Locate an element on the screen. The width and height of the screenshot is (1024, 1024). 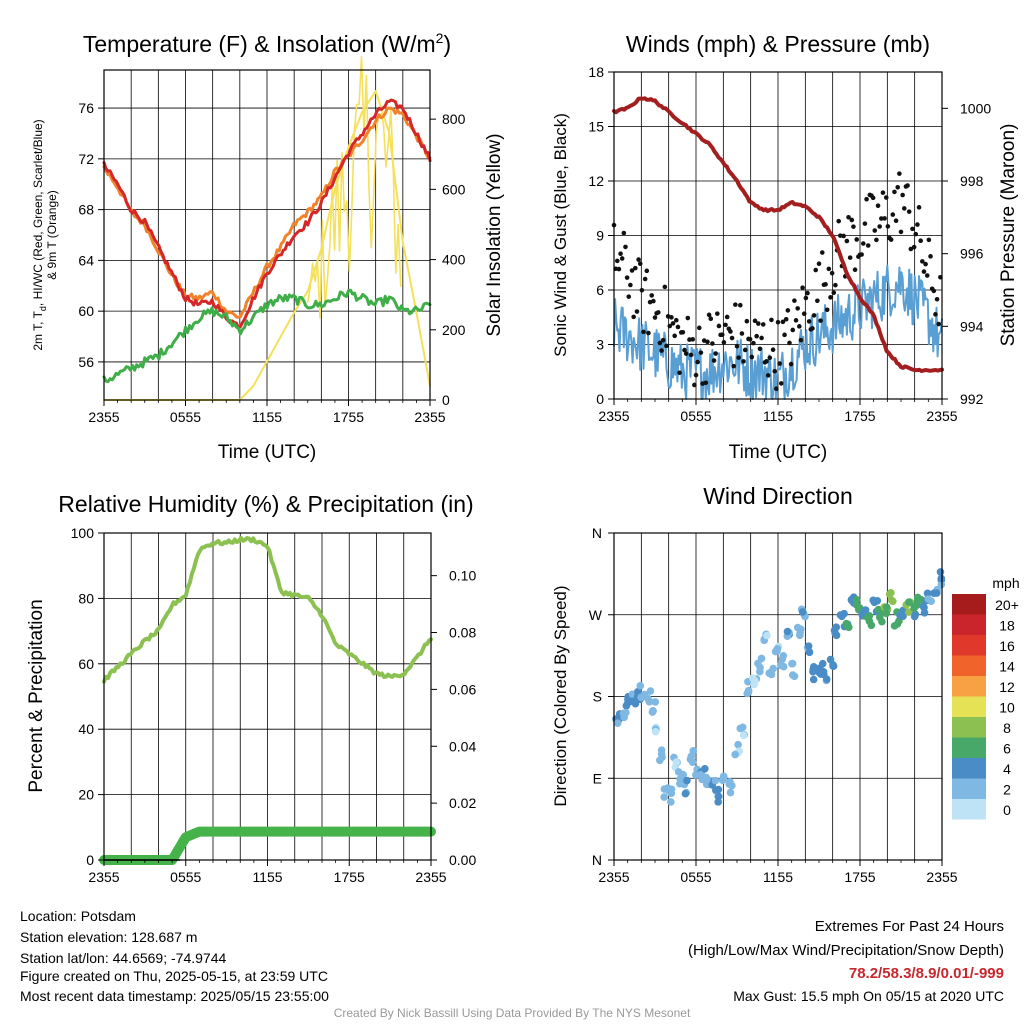
wind-y2label: Station Pressure (Maroon) is located at coordinates (1008, 235).